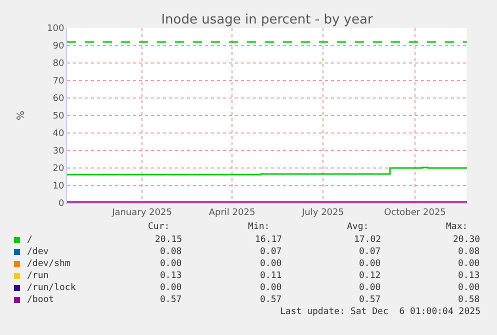 The image size is (497, 335). I want to click on text: 0.58, so click(469, 300).